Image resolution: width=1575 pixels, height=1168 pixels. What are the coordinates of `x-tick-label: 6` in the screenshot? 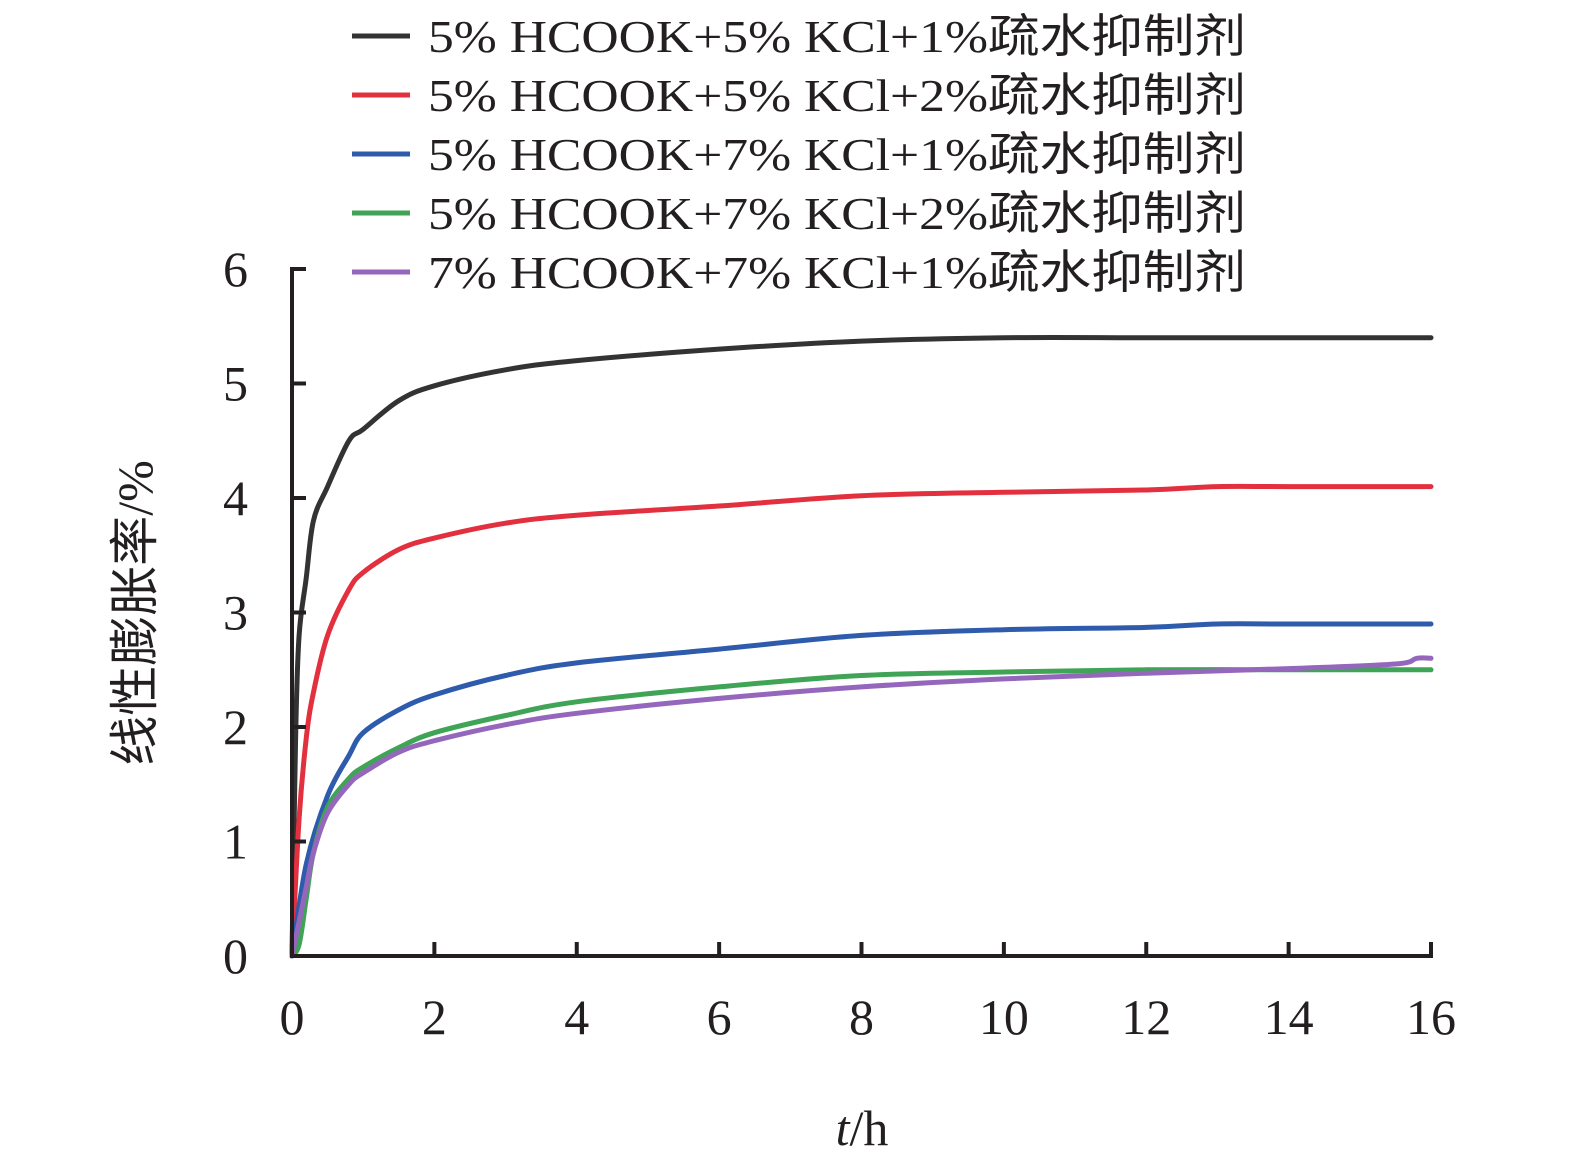 It's located at (719, 1017).